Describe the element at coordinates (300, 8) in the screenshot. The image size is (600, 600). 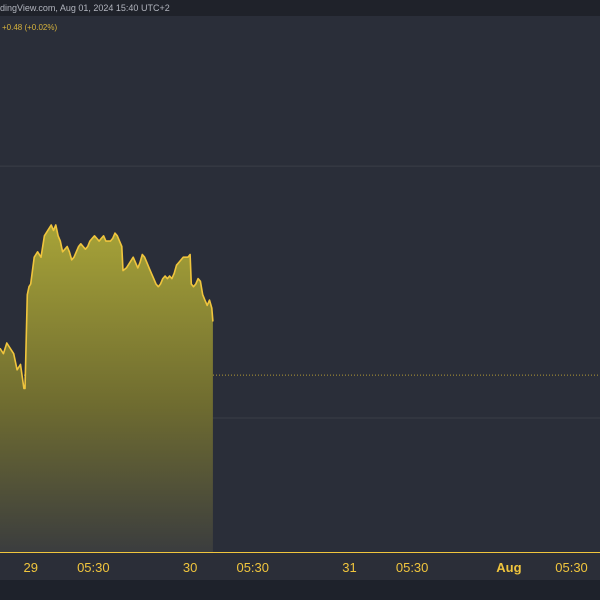
I see `top-bar: dingView.com, Aug 01, 2024 15:40 UTC+2` at that location.